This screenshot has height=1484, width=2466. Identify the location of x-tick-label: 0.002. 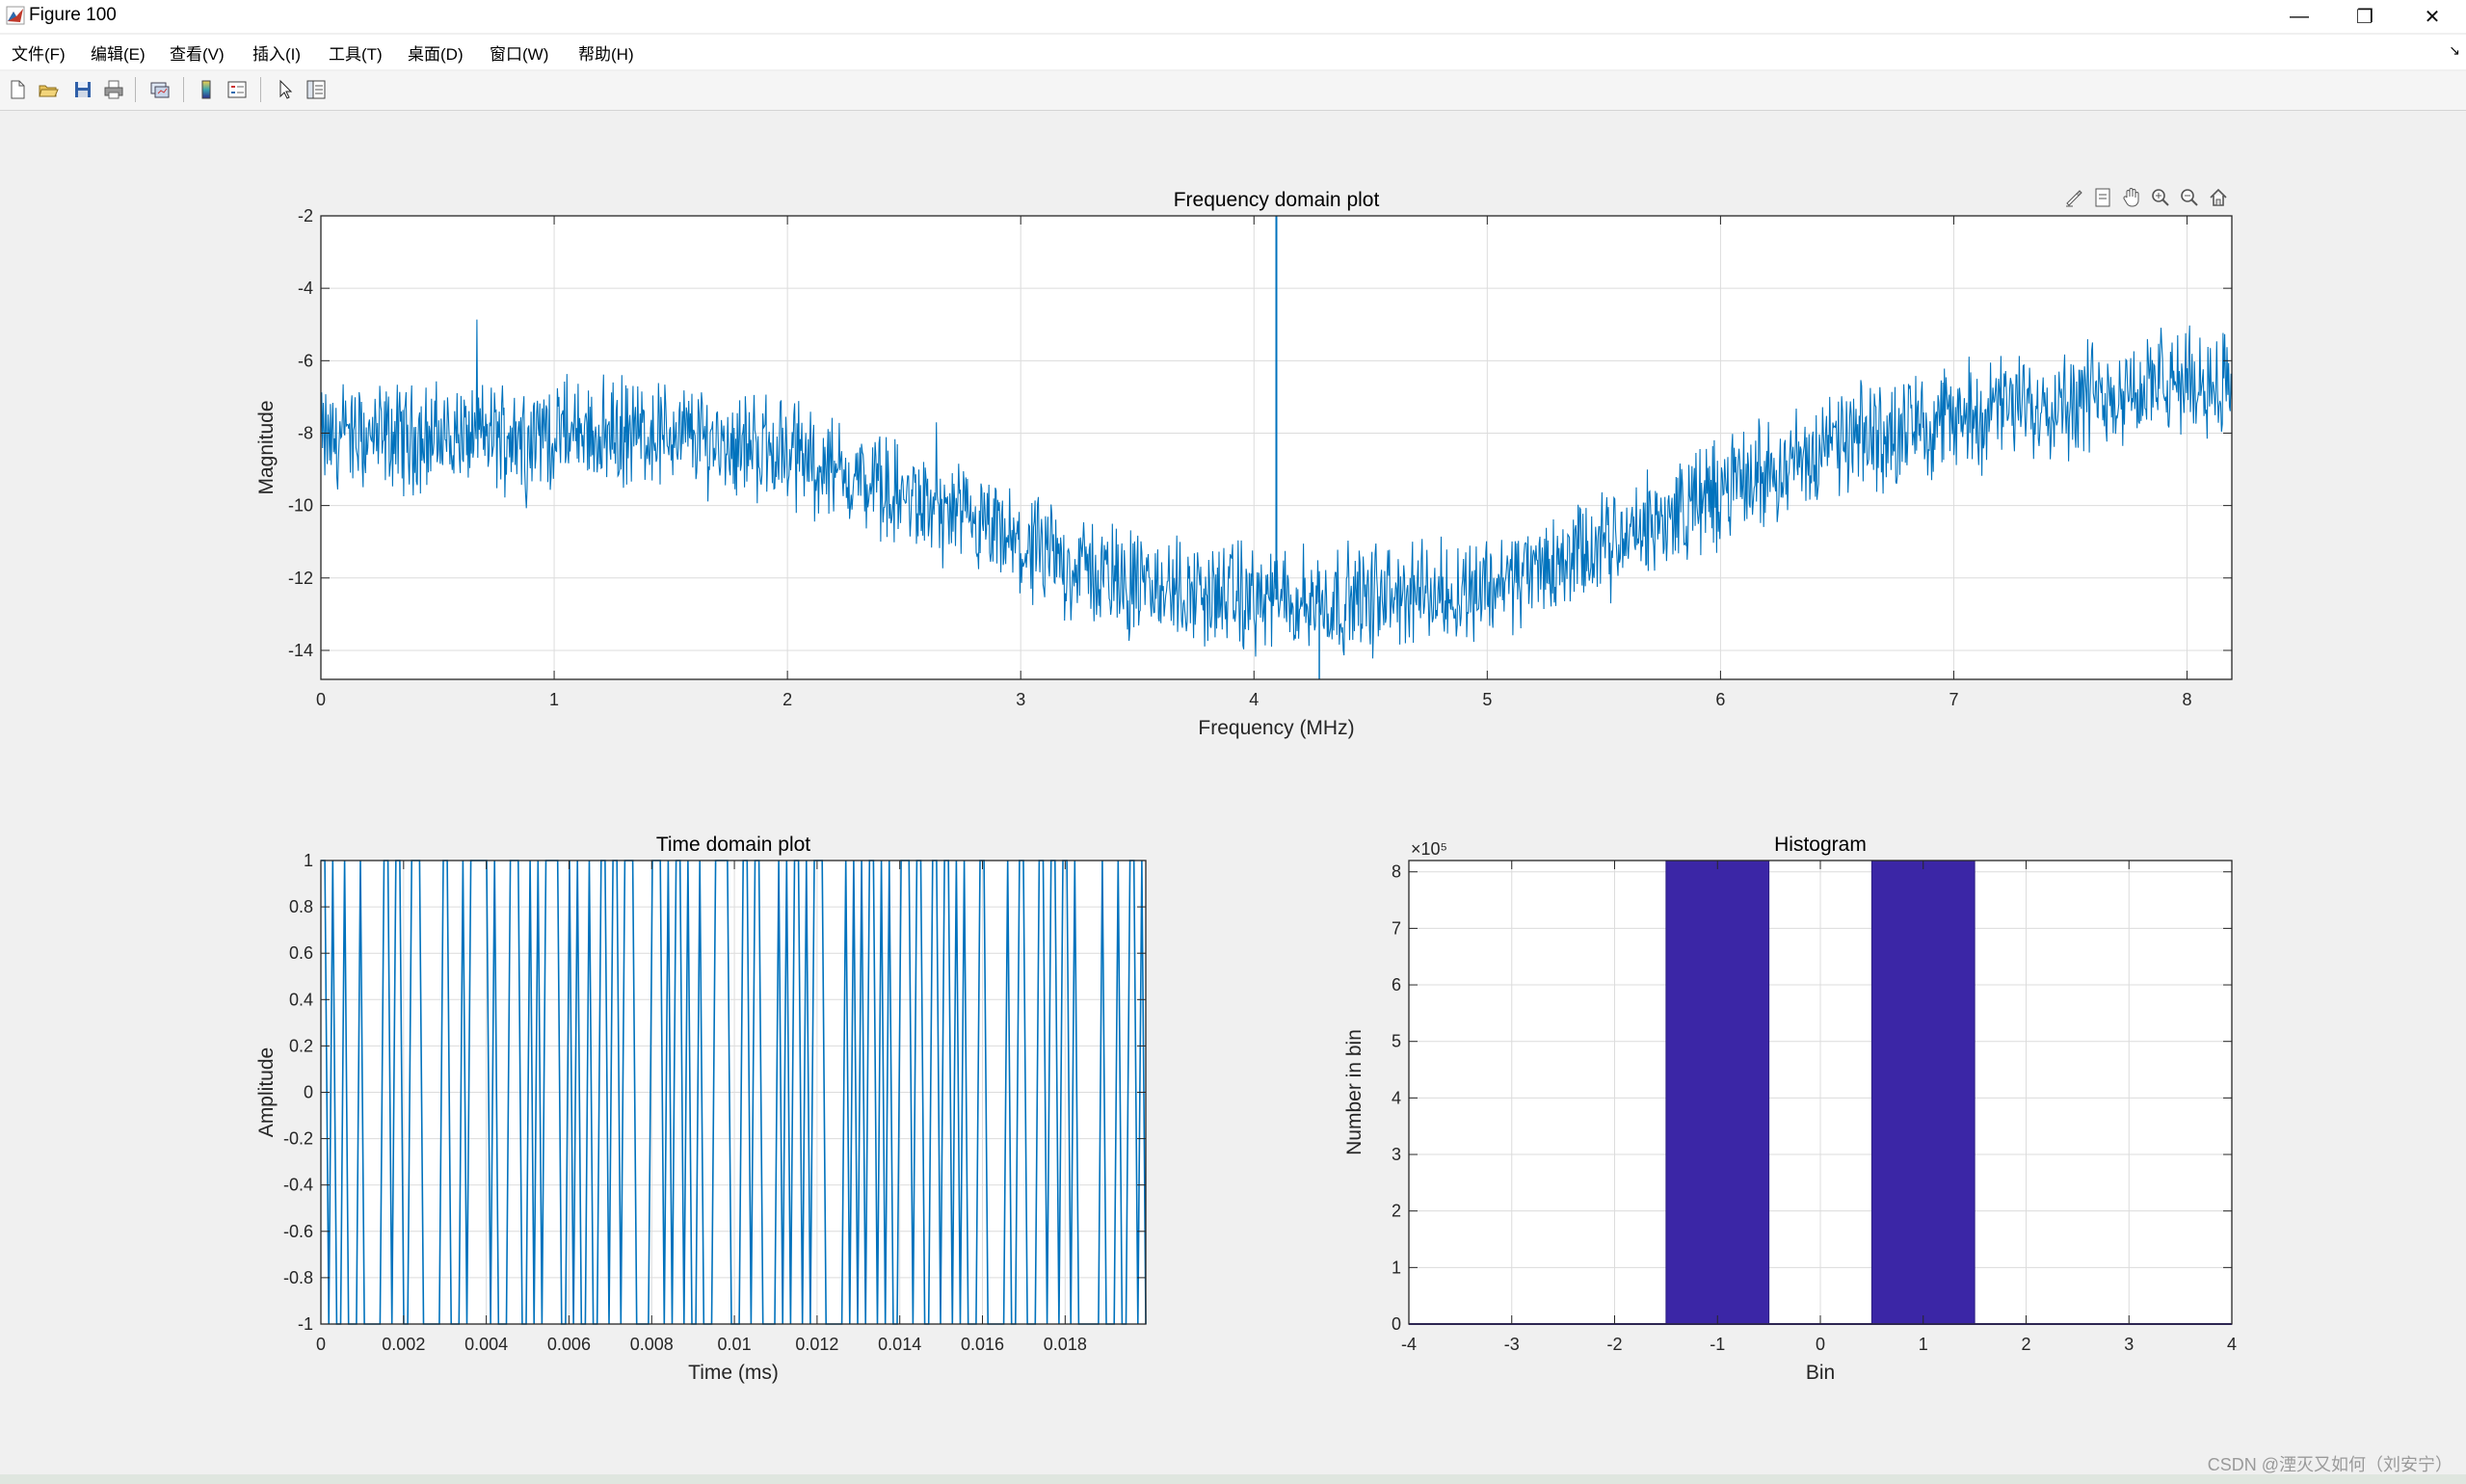
(403, 1344).